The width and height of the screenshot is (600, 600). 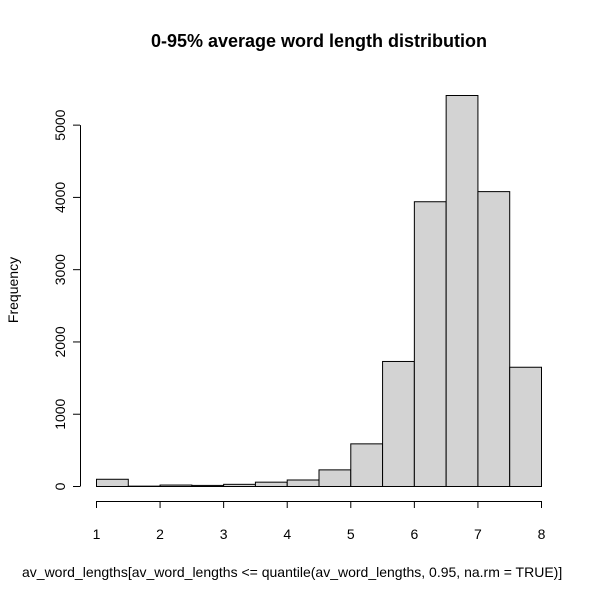 What do you see at coordinates (478, 534) in the screenshot?
I see `x-tick-label: 7` at bounding box center [478, 534].